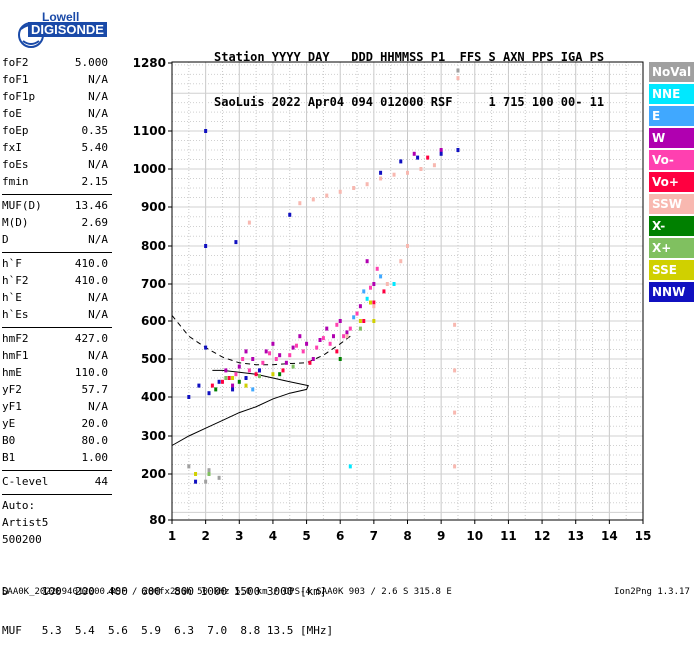 Image resolution: width=700 pixels, height=650 pixels. What do you see at coordinates (91, 372) in the screenshot?
I see `param-value: 110.0` at bounding box center [91, 372].